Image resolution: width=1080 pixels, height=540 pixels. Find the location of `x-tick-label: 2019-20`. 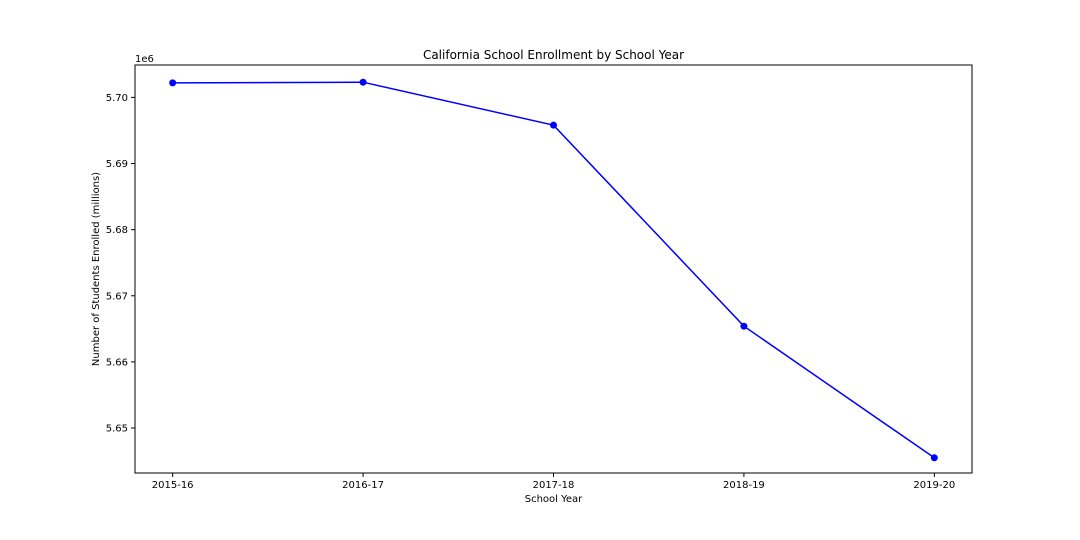

x-tick-label: 2019-20 is located at coordinates (934, 485).